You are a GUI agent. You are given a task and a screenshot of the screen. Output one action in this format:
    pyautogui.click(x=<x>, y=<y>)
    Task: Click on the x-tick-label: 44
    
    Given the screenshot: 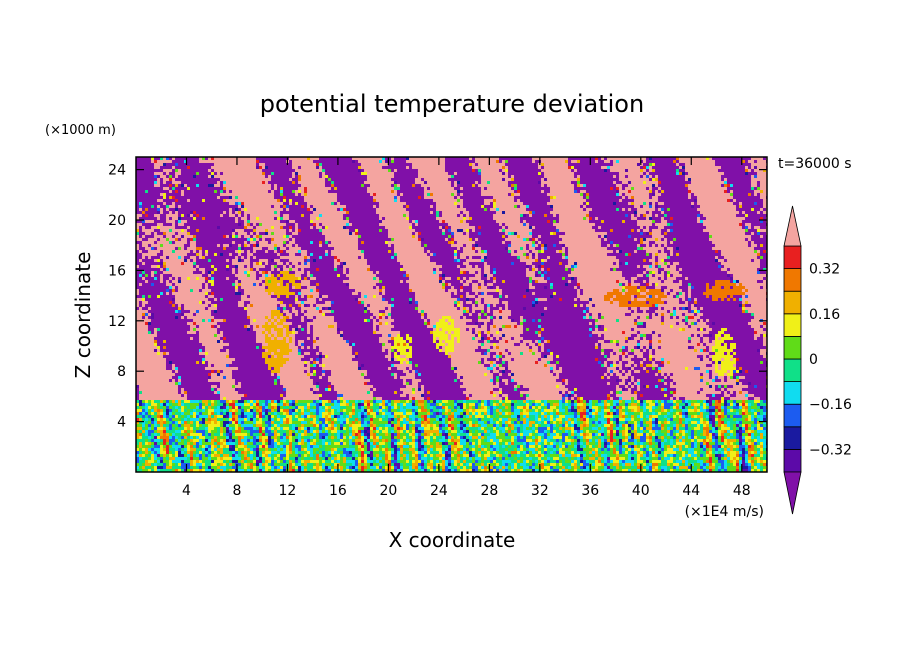 What is the action you would take?
    pyautogui.click(x=691, y=491)
    